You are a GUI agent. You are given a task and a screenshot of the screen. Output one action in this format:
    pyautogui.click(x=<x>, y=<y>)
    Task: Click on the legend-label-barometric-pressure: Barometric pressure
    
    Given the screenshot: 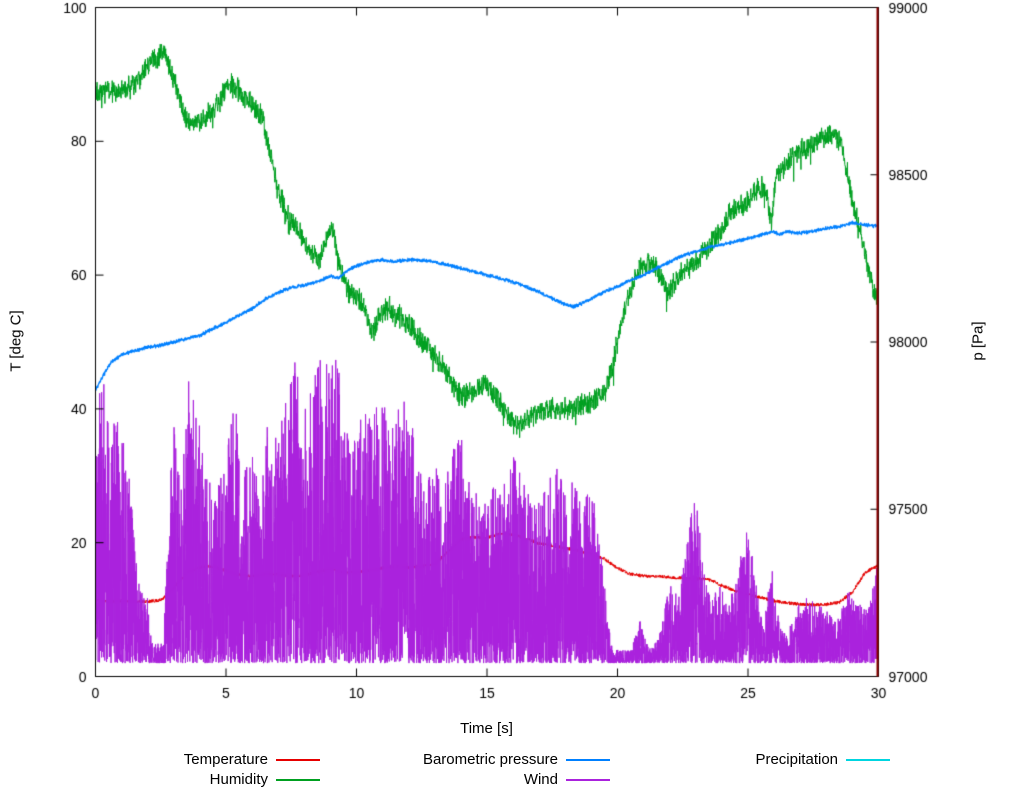 What is the action you would take?
    pyautogui.click(x=490, y=759)
    